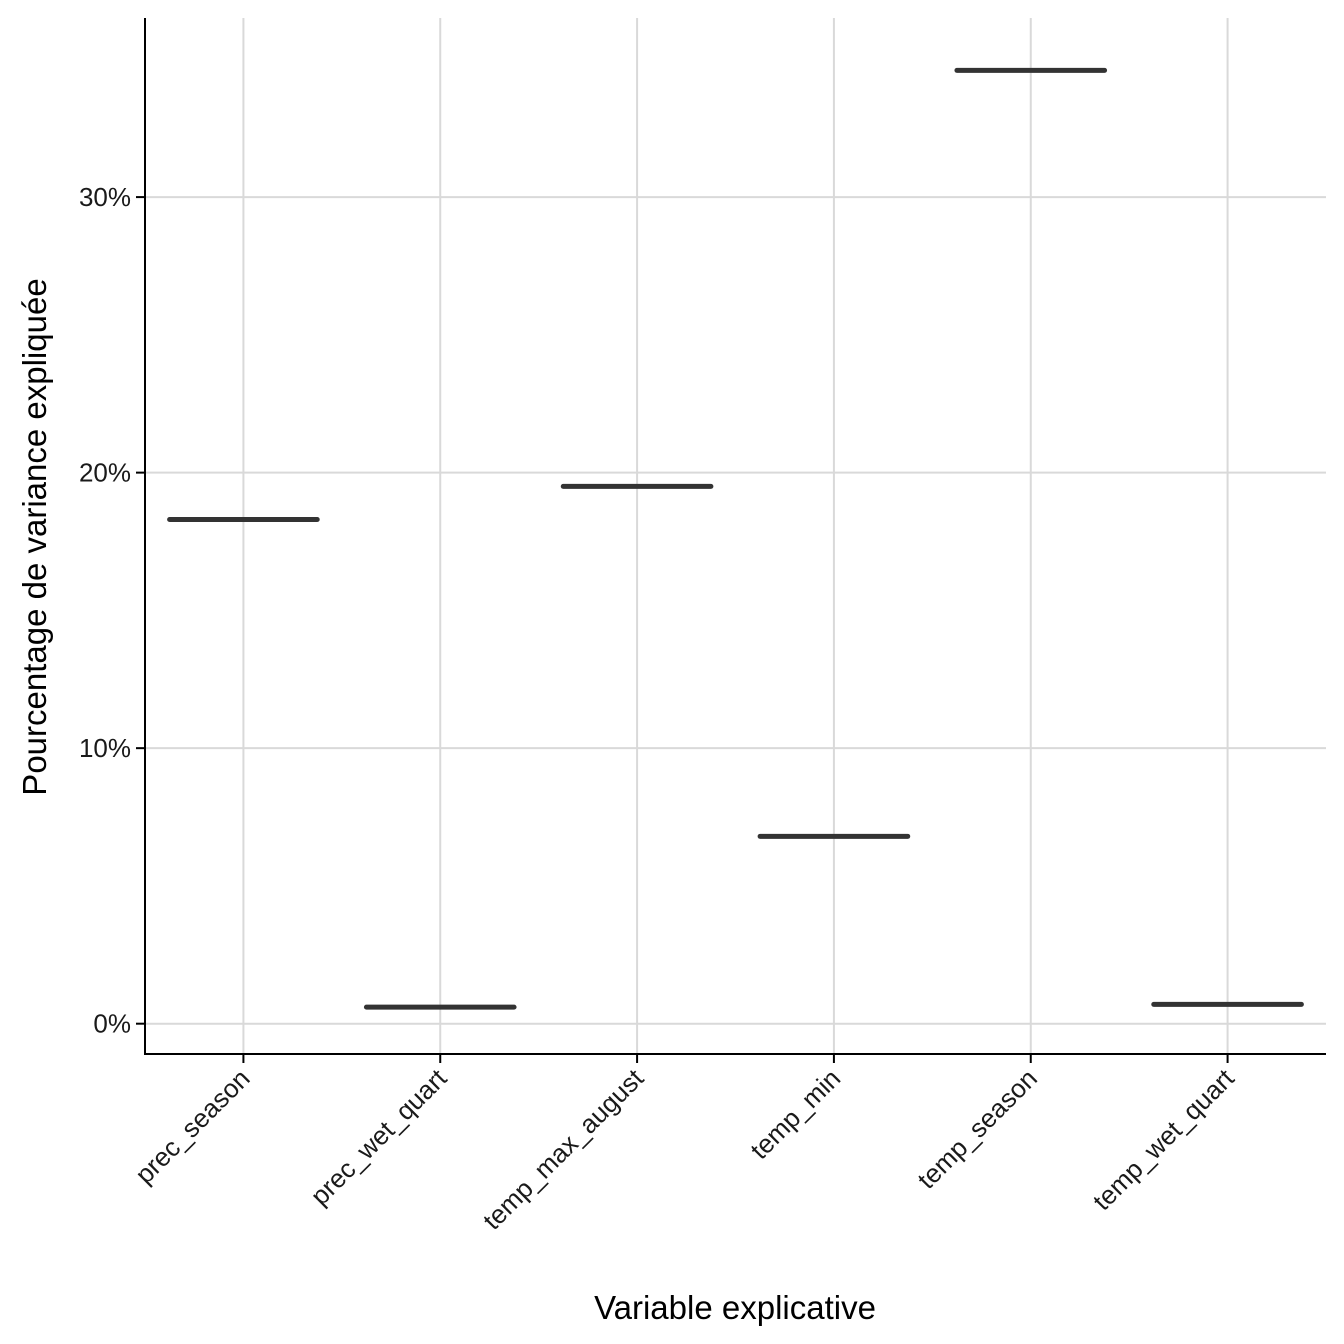  What do you see at coordinates (977, 1129) in the screenshot?
I see `x-tick-label-temp_season: temp_season` at bounding box center [977, 1129].